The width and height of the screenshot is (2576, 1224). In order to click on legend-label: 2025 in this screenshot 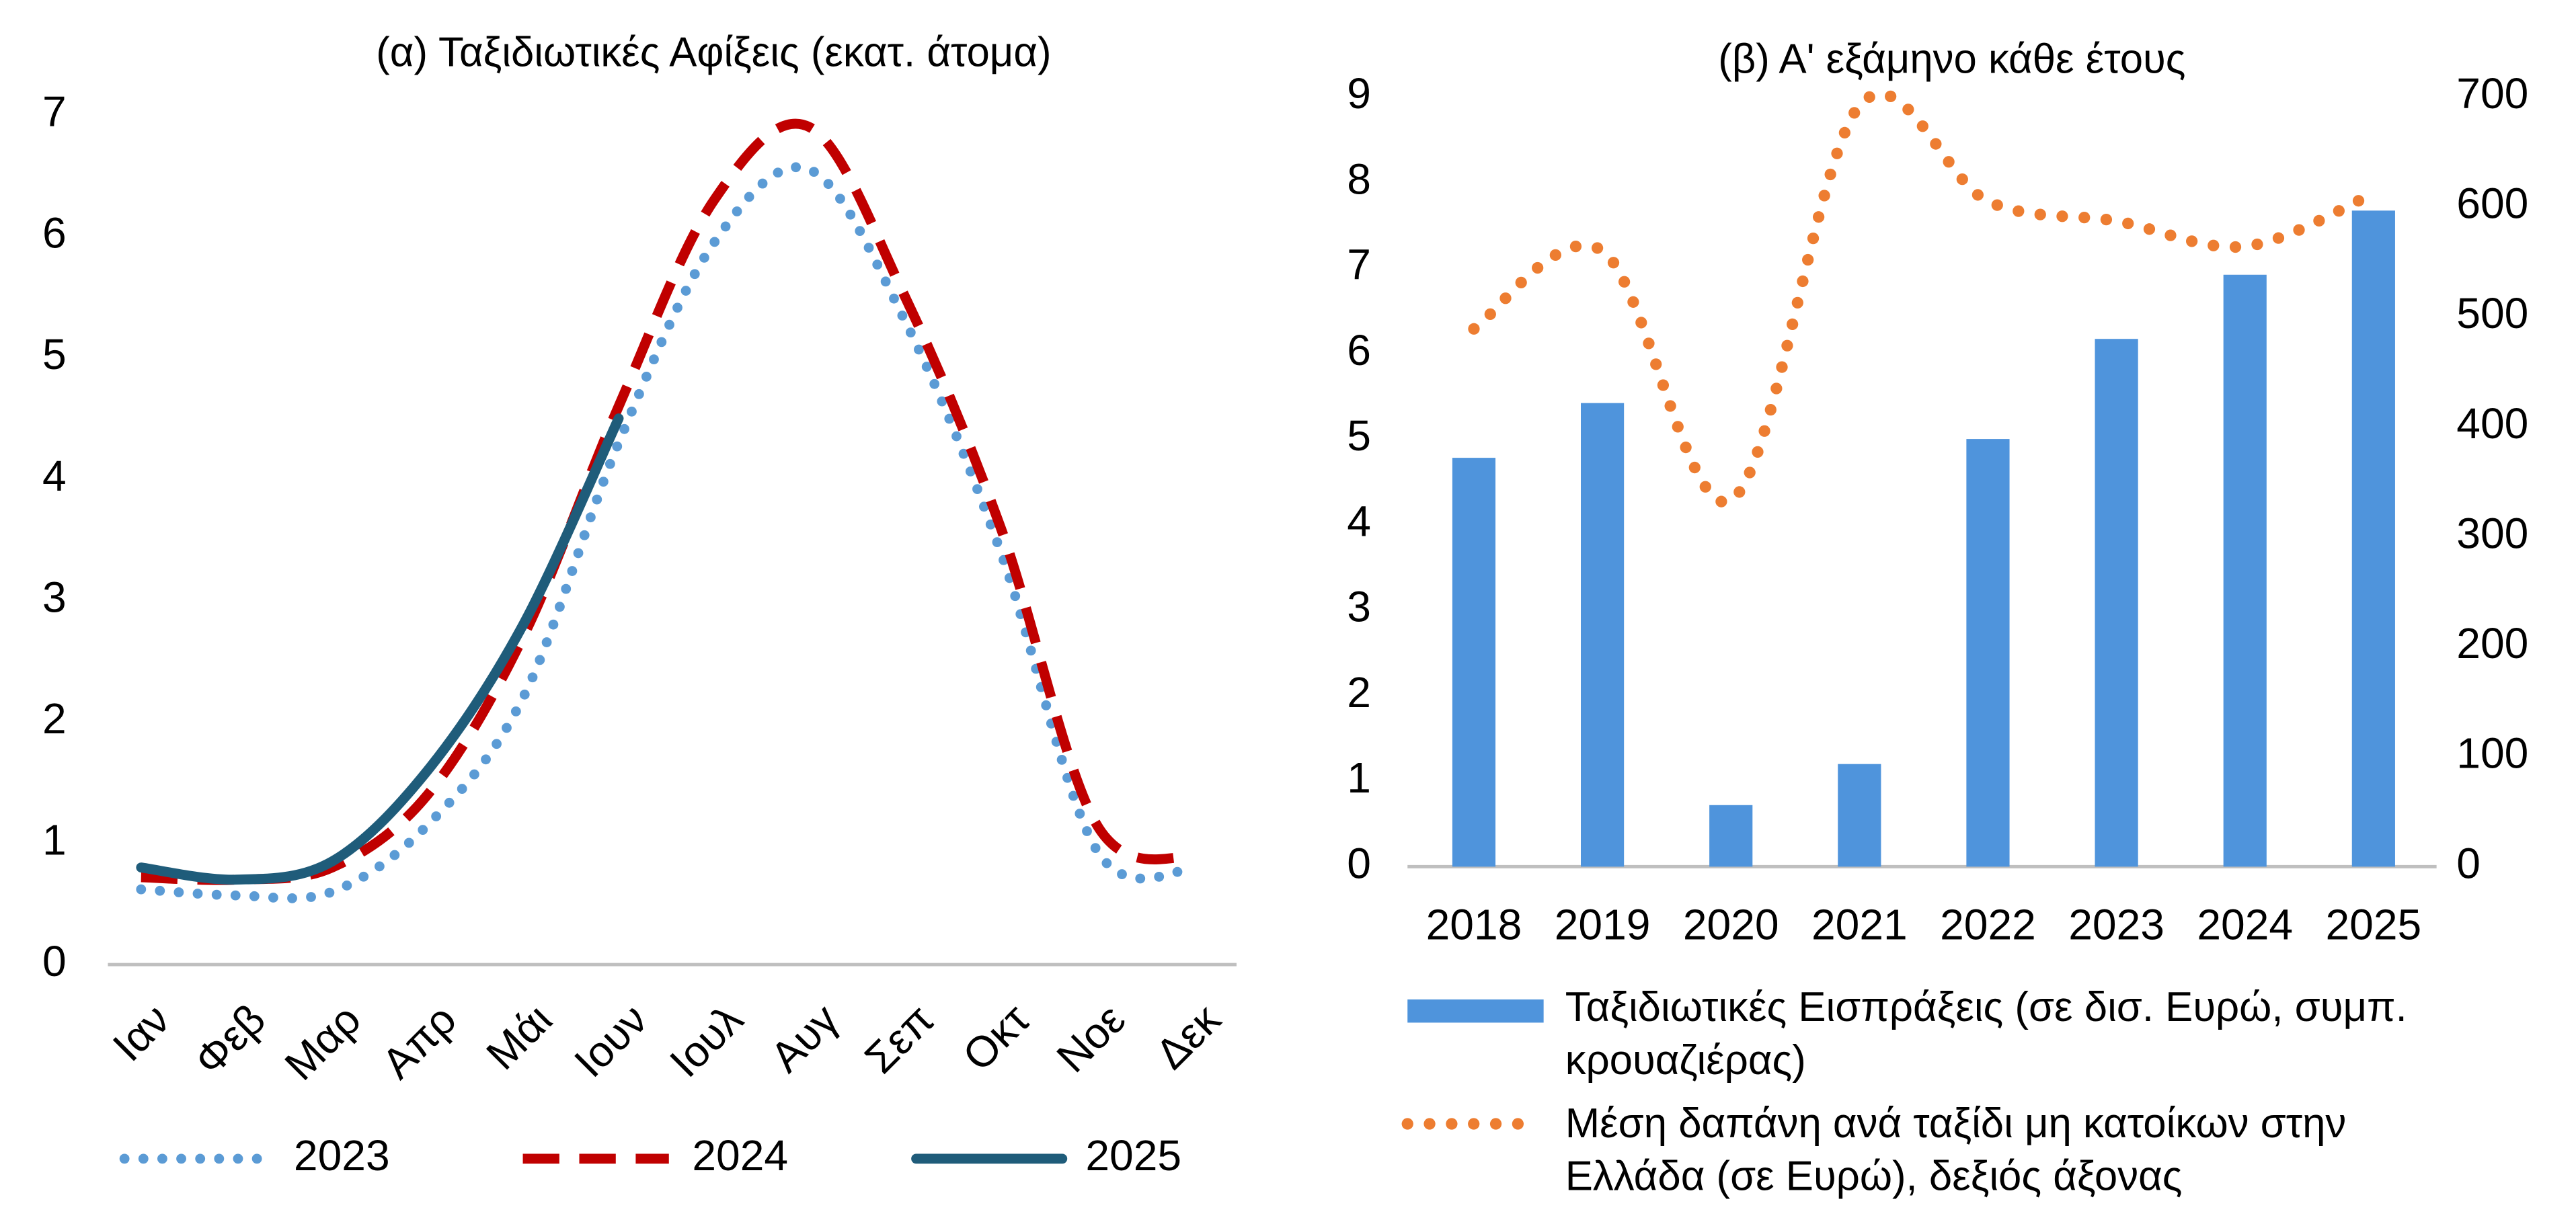, I will do `click(1133, 1156)`.